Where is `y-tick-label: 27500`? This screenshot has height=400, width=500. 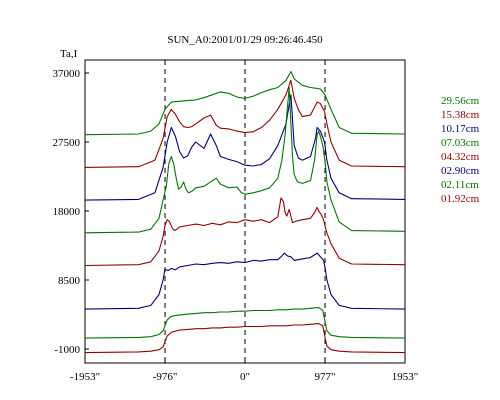 y-tick-label: 27500 is located at coordinates (67, 143).